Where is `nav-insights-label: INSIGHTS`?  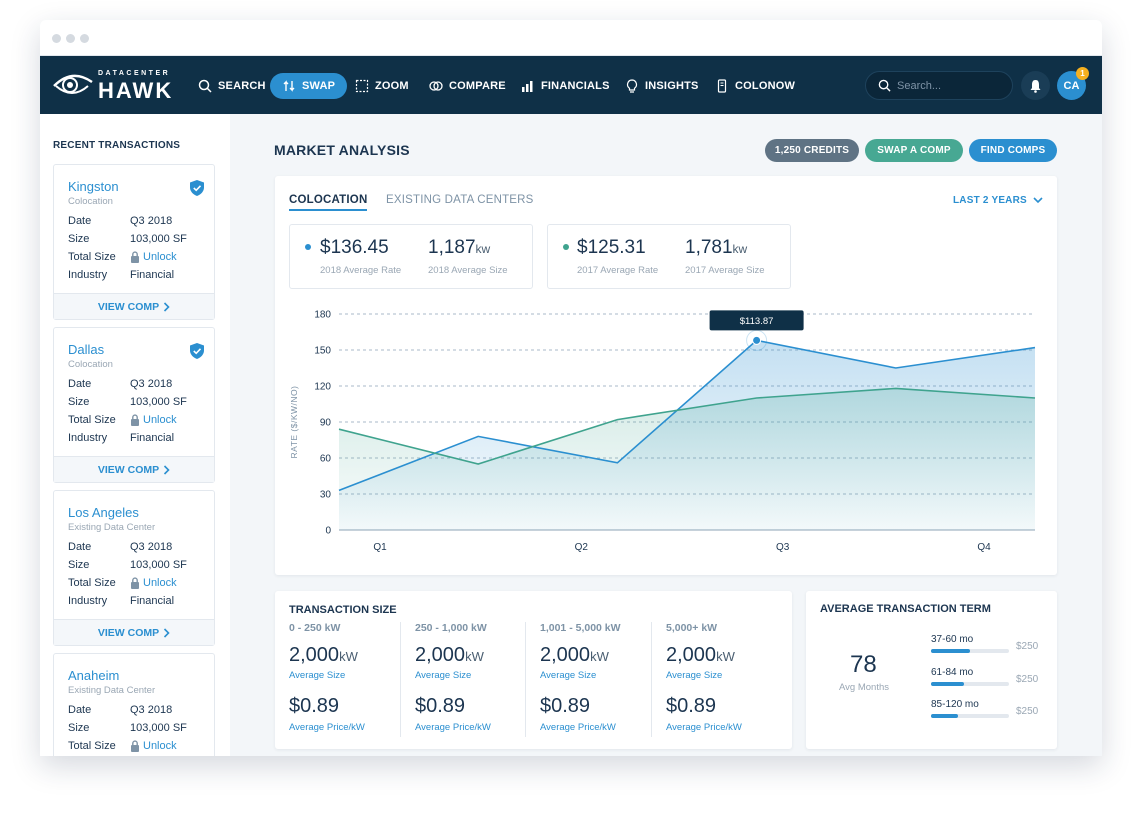
nav-insights-label: INSIGHTS is located at coordinates (672, 86).